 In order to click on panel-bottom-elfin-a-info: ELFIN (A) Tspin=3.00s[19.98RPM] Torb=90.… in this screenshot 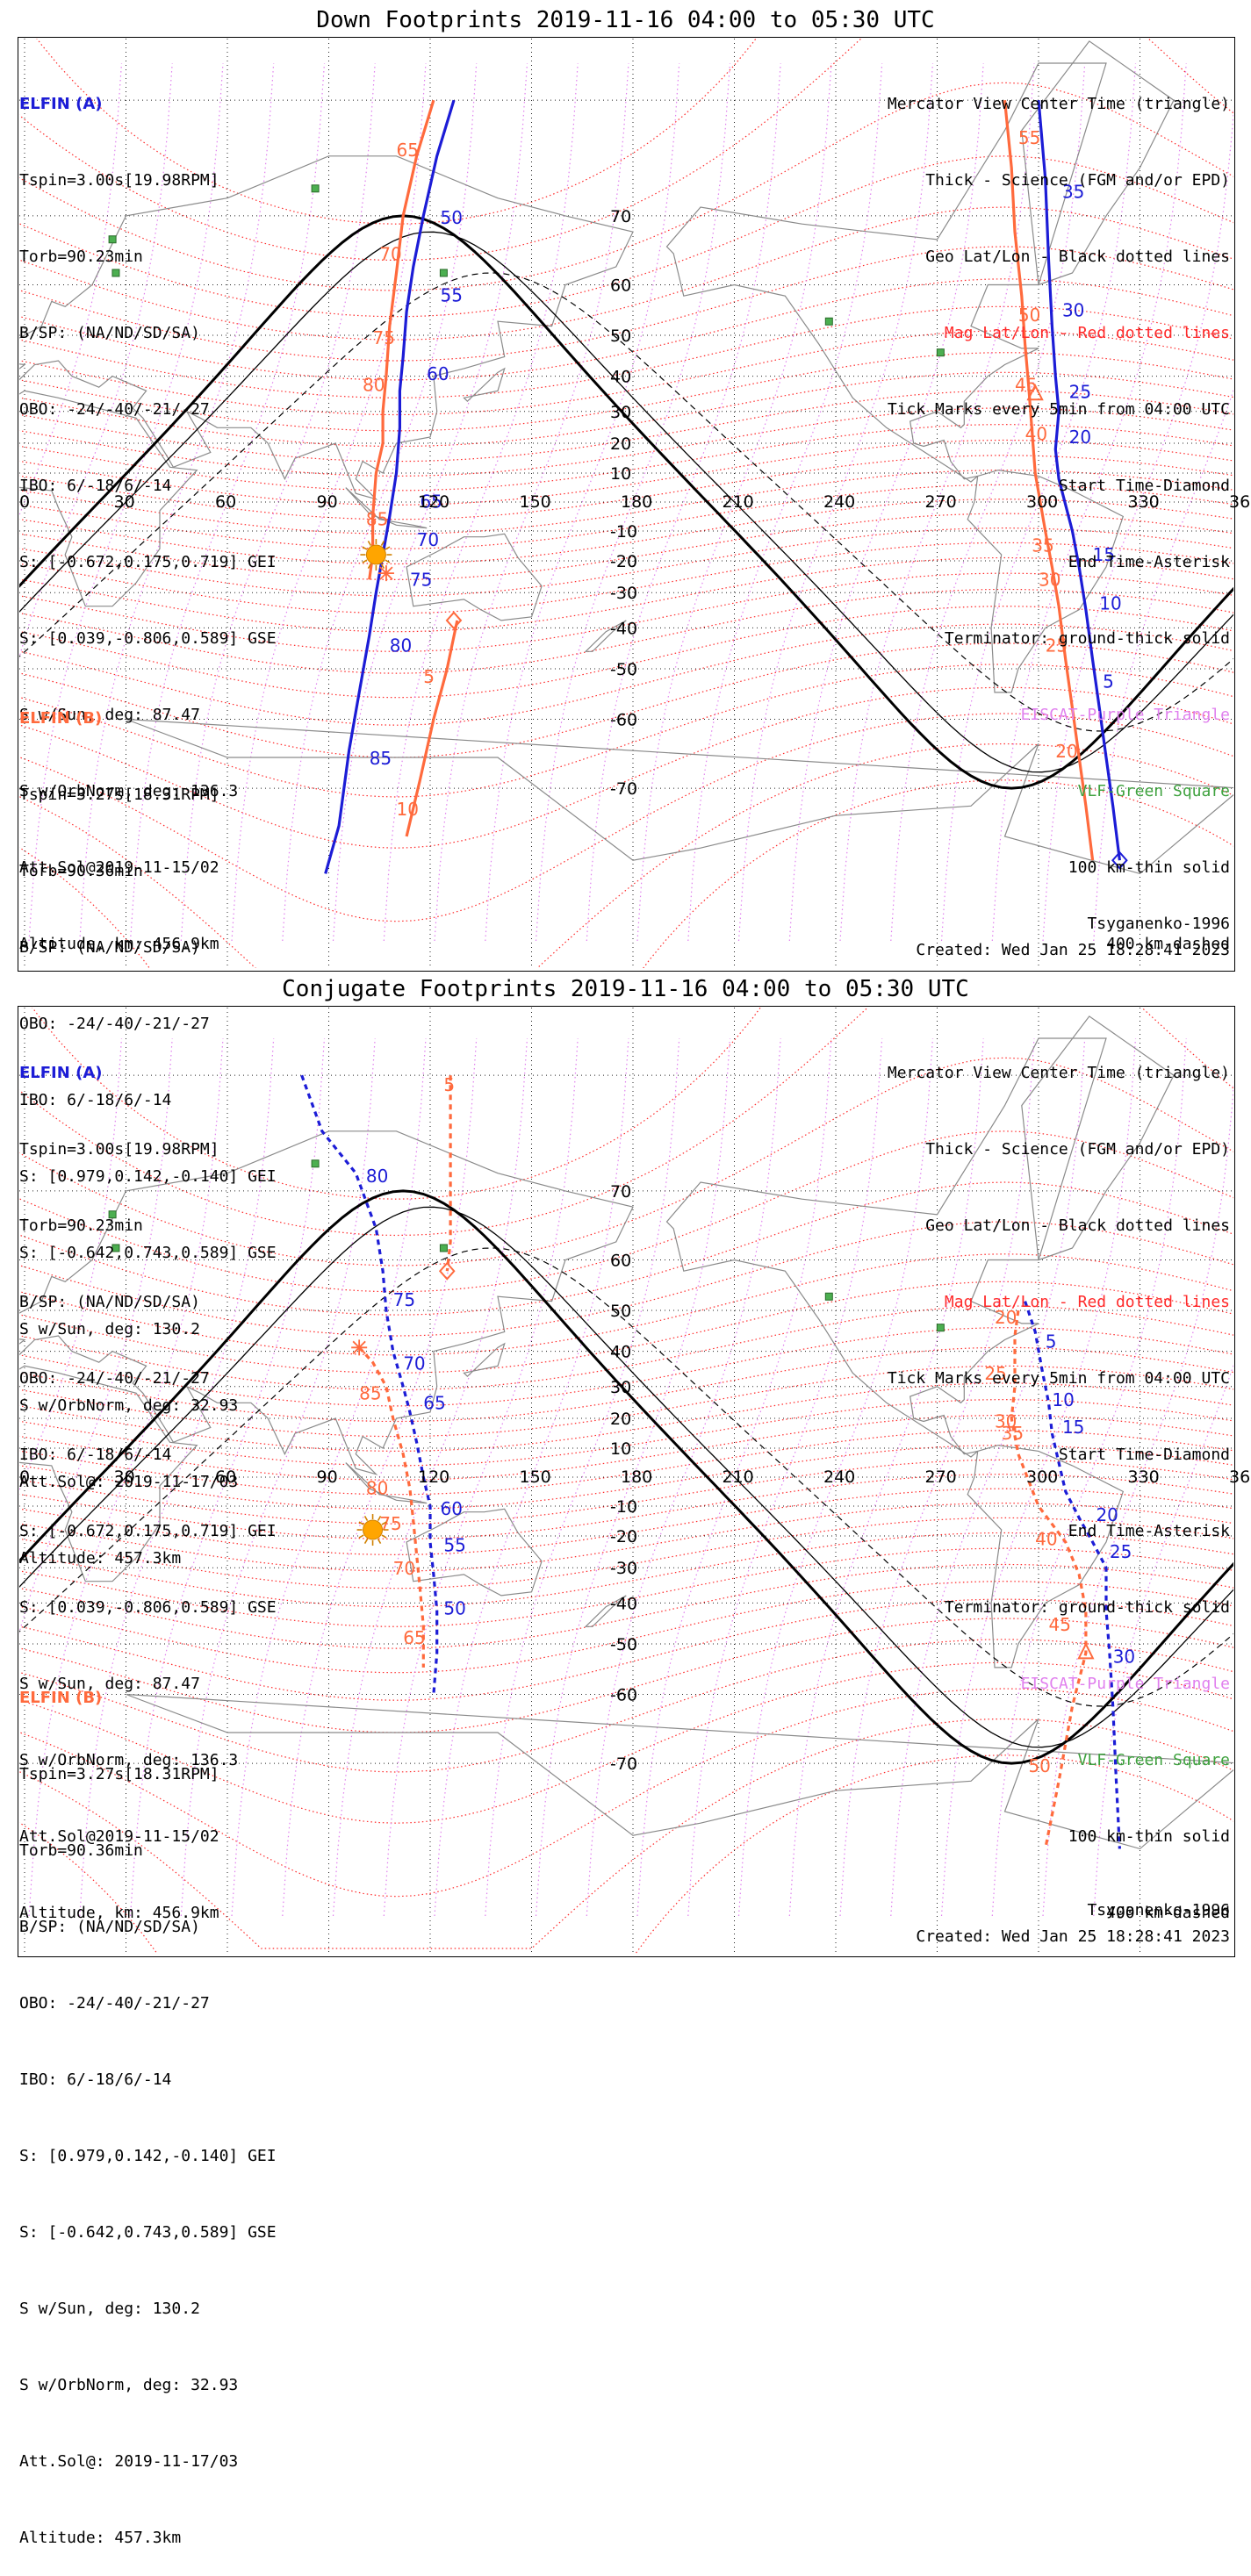, I will do `click(148, 1480)`.